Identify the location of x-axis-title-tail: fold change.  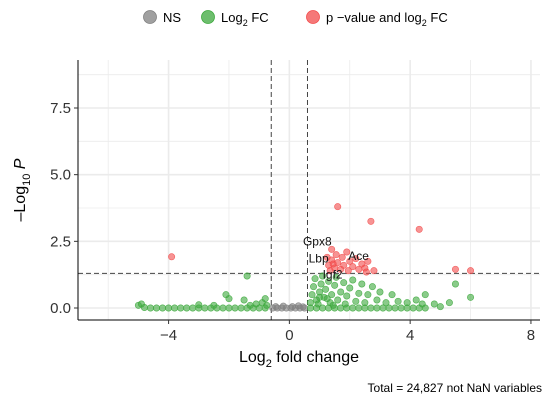
(315, 357).